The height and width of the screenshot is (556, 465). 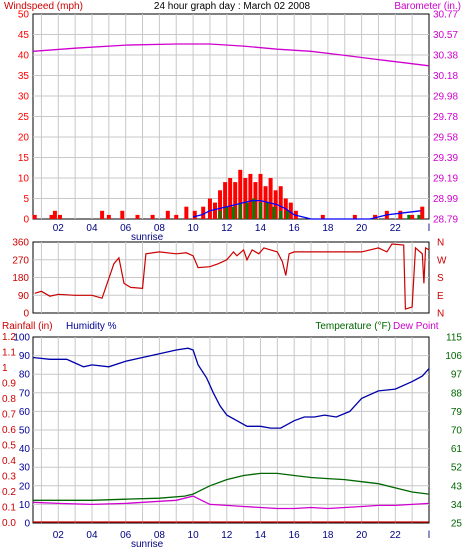 What do you see at coordinates (126, 535) in the screenshot?
I see `x-tick-label: 06` at bounding box center [126, 535].